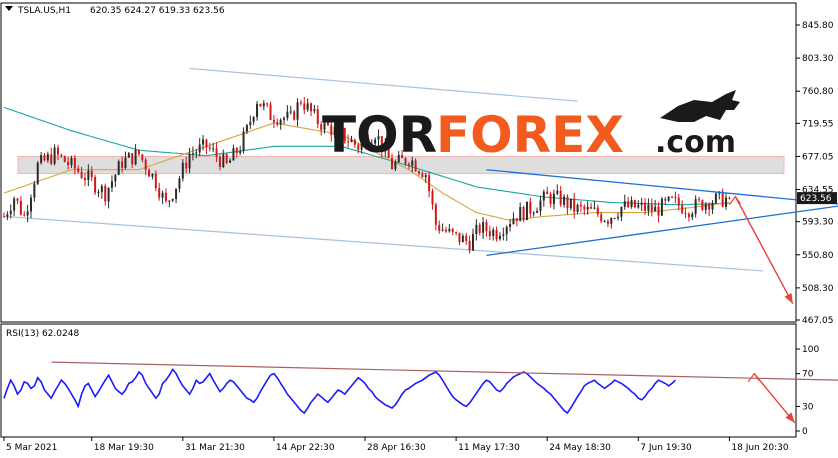  Describe the element at coordinates (9, 8) in the screenshot. I see `collapse-triangle-icon` at that location.